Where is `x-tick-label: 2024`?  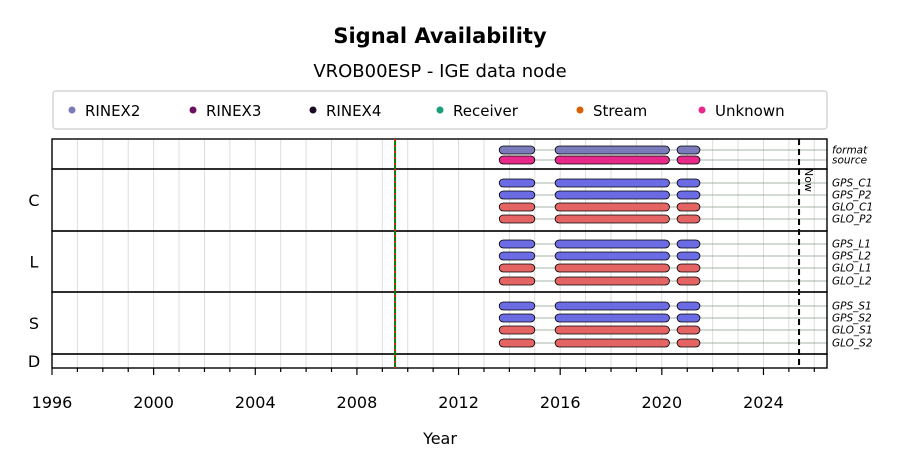 x-tick-label: 2024 is located at coordinates (763, 402).